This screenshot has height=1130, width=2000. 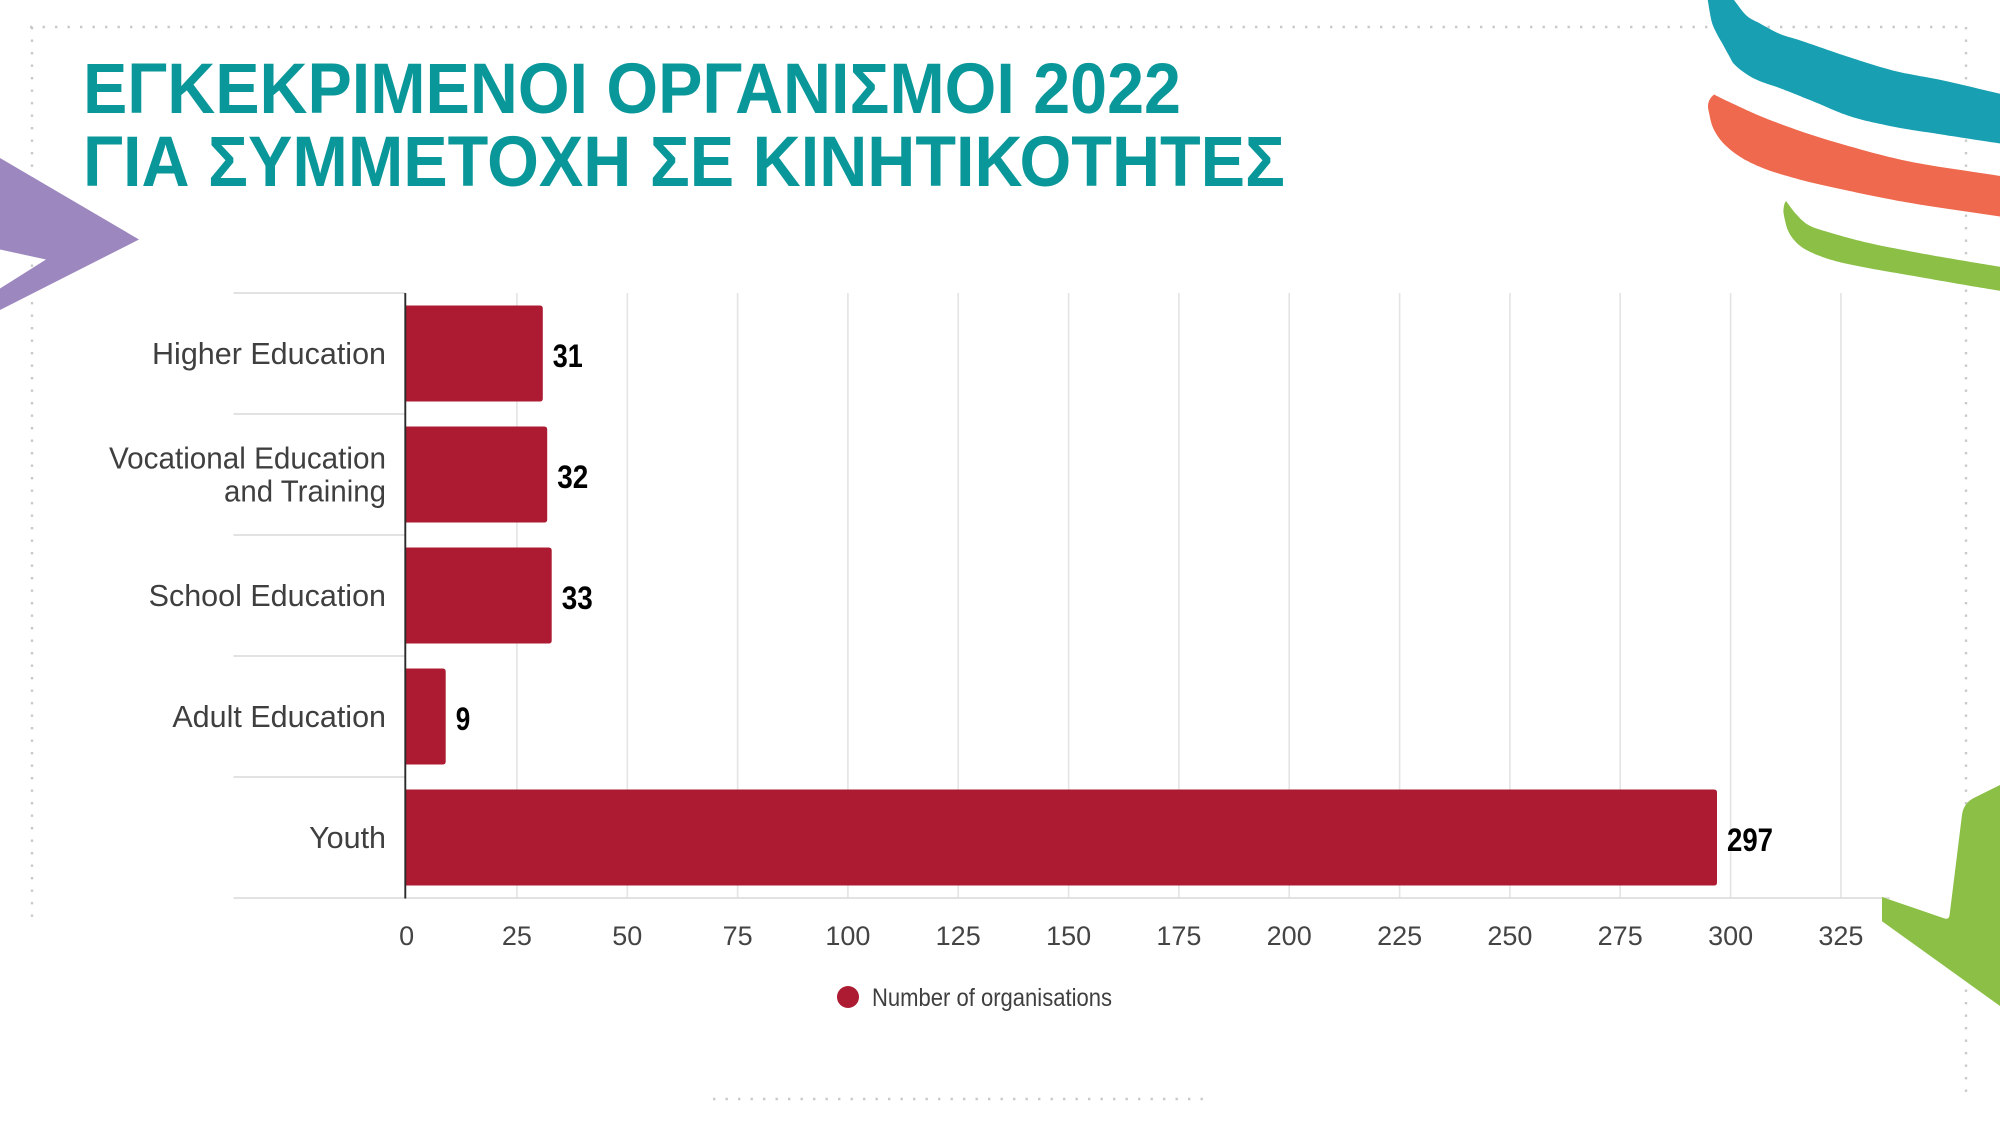 I want to click on svg-text: 325, so click(x=1840, y=936).